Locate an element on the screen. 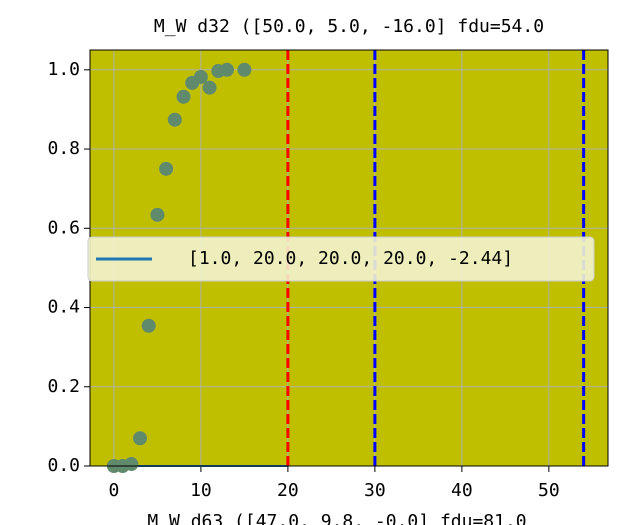  x-tick-label: 40 is located at coordinates (462, 490).